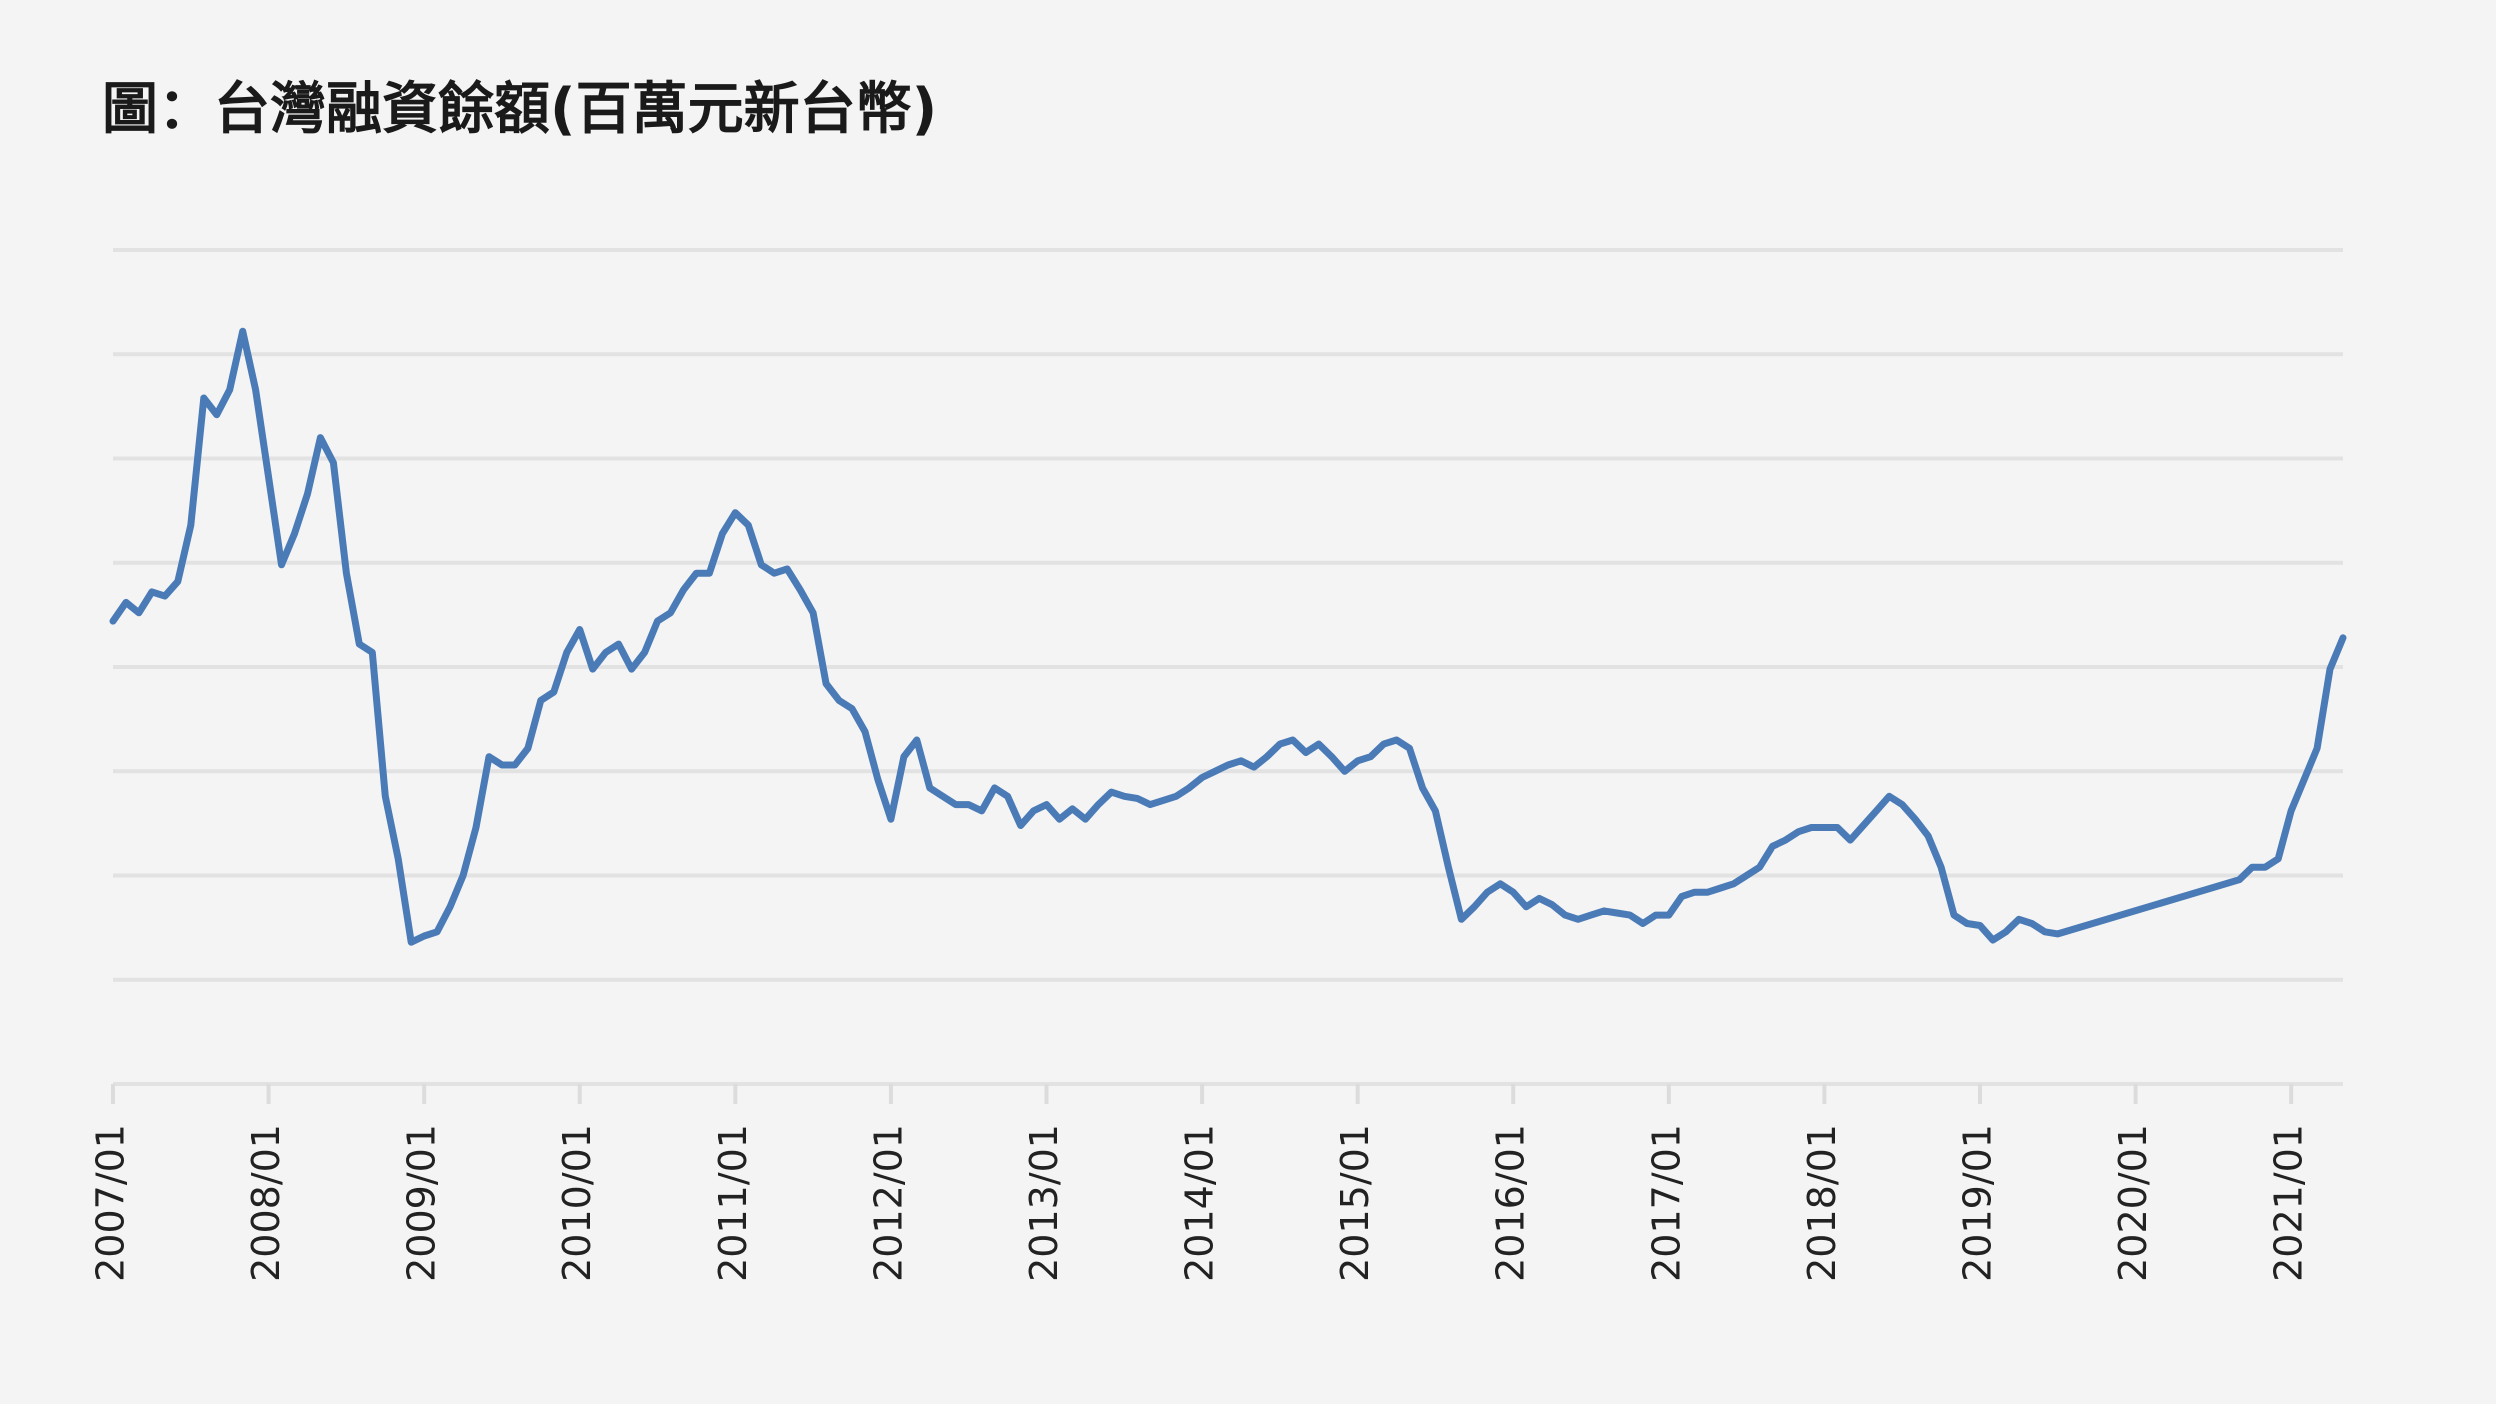  What do you see at coordinates (1044, 1203) in the screenshot?
I see `x-tick-label: 2013/01` at bounding box center [1044, 1203].